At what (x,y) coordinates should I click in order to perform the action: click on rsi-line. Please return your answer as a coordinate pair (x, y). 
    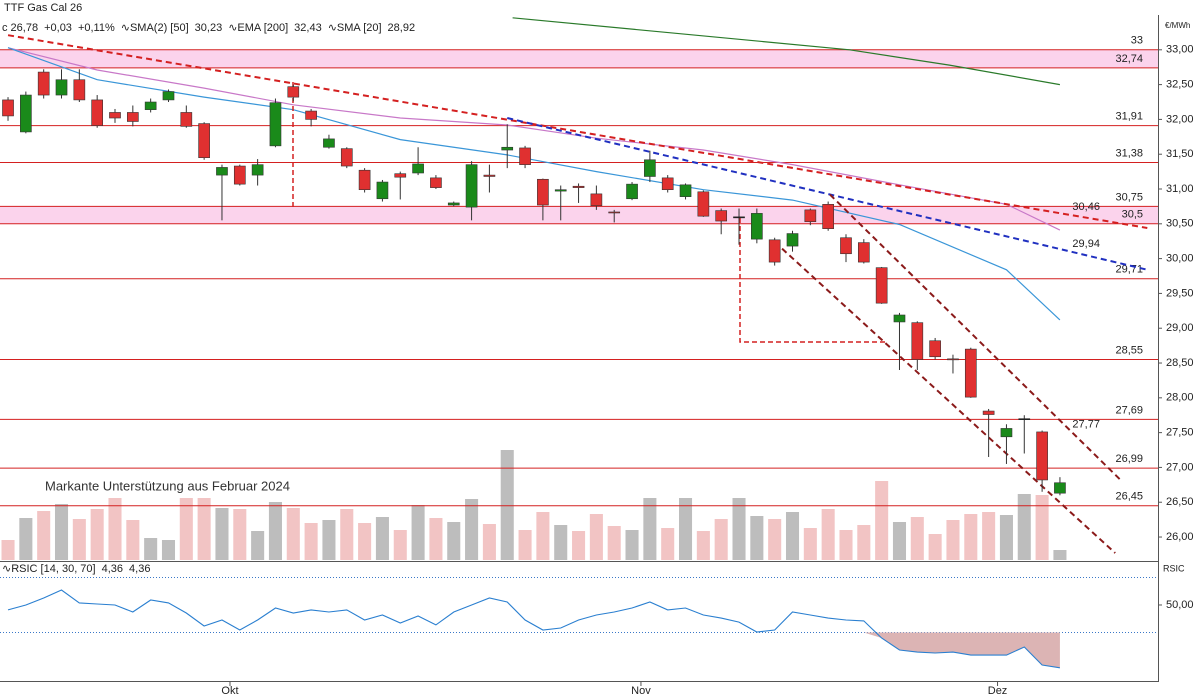
    Looking at the image, I should click on (533, 629).